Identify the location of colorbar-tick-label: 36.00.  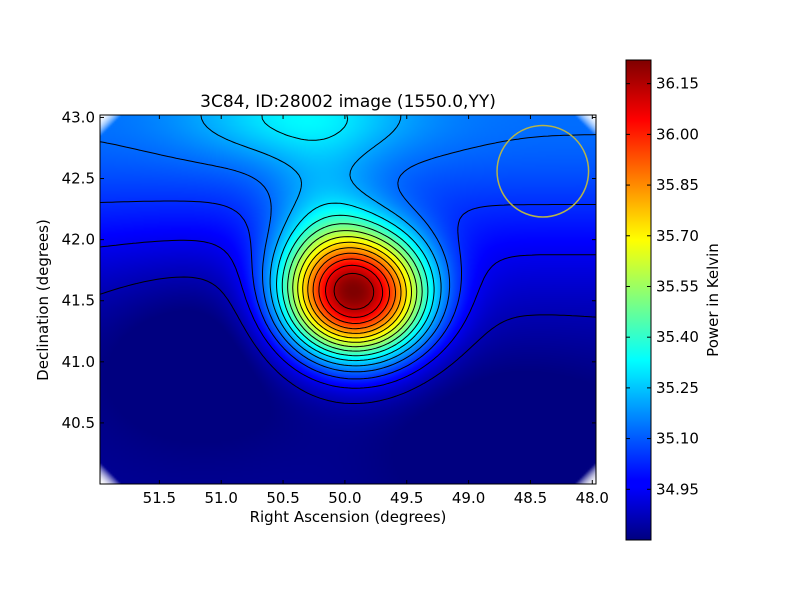
(677, 134).